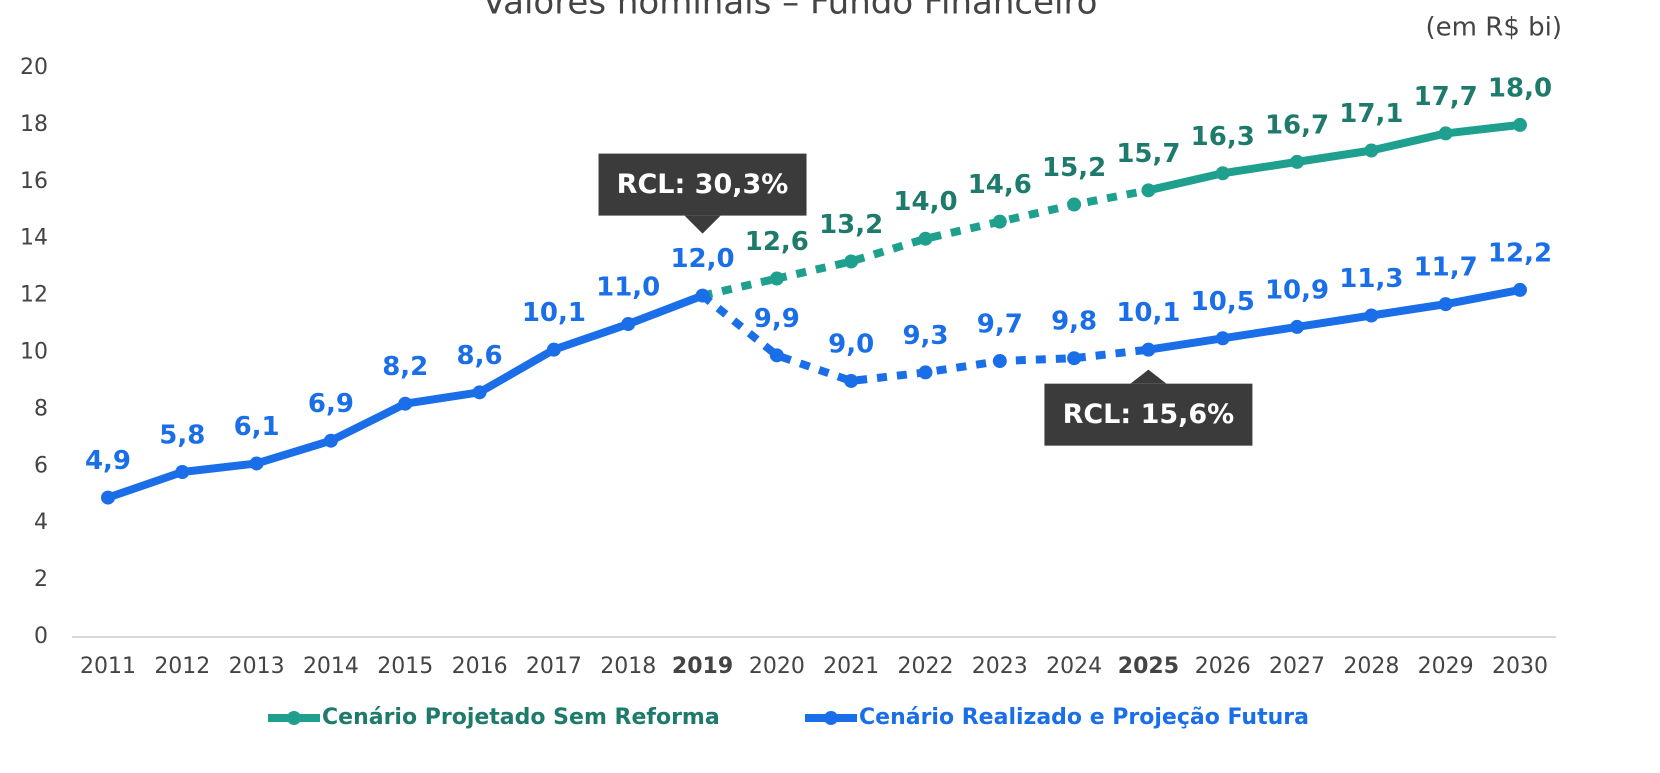 The width and height of the screenshot is (1660, 773). I want to click on data-label: 14,0, so click(925, 202).